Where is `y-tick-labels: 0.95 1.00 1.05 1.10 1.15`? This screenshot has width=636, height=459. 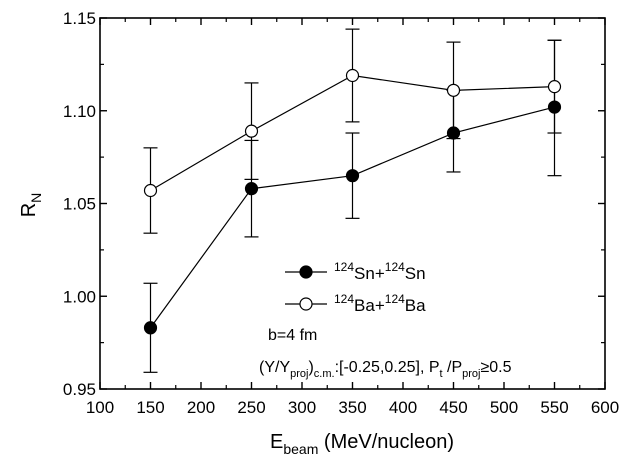
y-tick-labels: 0.95 1.00 1.05 1.10 1.15 is located at coordinates (79, 204).